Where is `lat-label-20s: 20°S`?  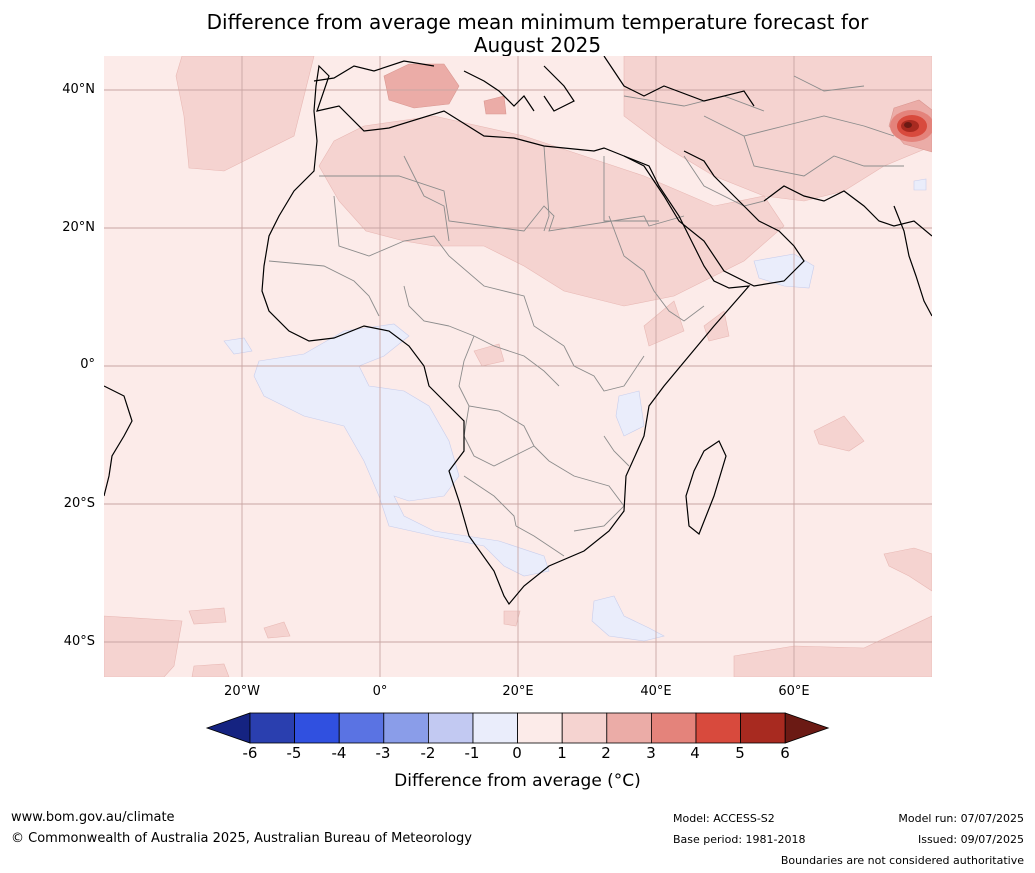
lat-label-20s: 20°S is located at coordinates (79, 503).